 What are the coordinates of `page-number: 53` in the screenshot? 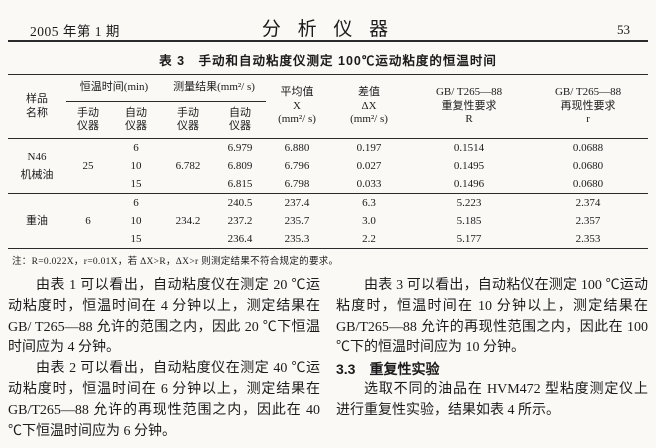 It's located at (623, 29).